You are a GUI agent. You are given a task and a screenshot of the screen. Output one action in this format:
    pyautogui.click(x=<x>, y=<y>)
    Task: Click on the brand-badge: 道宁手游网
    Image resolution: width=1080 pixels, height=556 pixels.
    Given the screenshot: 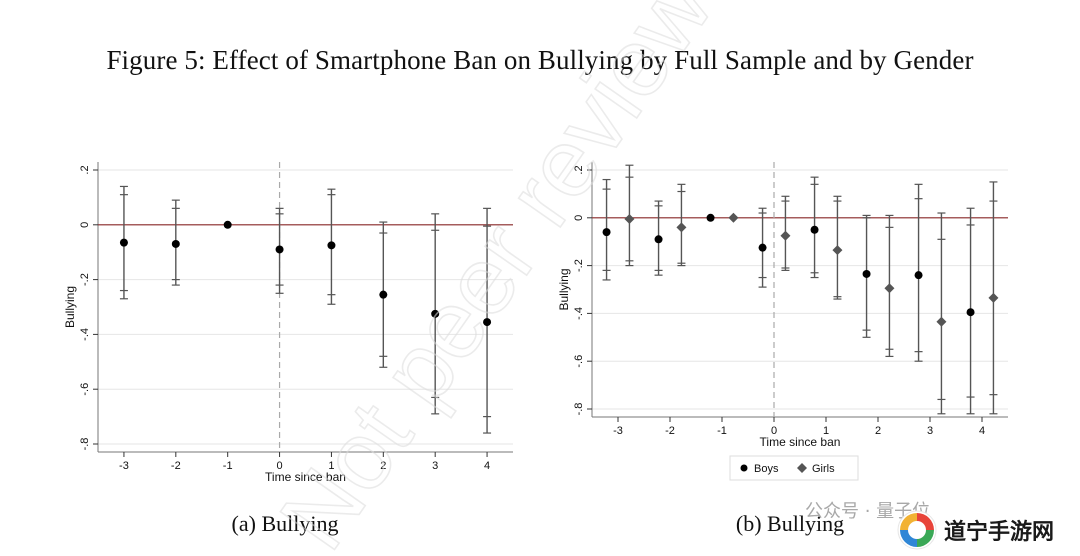 What is the action you would take?
    pyautogui.click(x=986, y=530)
    